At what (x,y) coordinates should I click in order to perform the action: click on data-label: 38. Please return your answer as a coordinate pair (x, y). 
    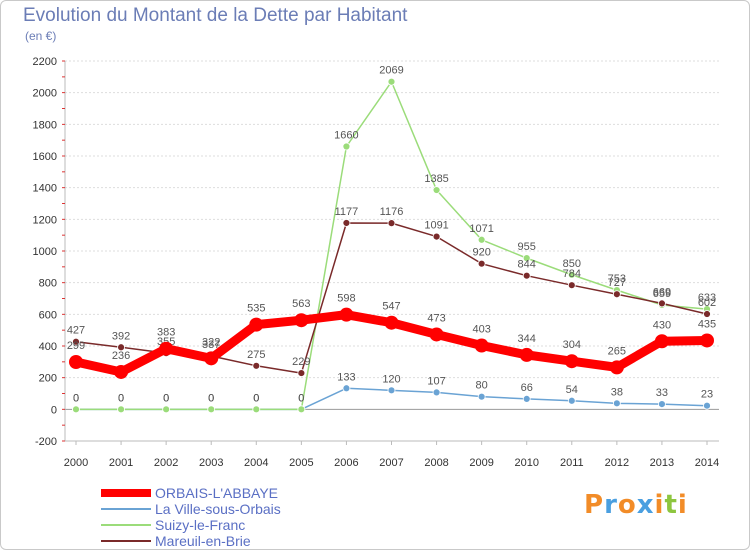
    Looking at the image, I should click on (617, 392).